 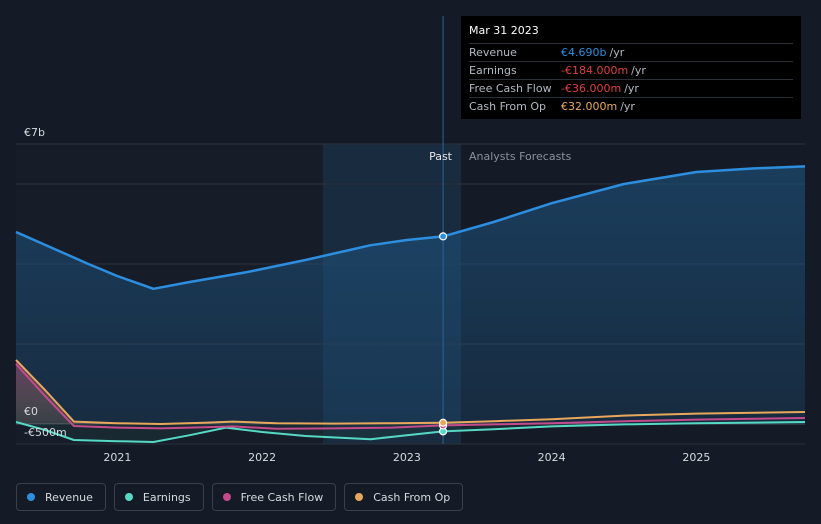 I want to click on tooltip-row-value: €4.690b, so click(x=584, y=52).